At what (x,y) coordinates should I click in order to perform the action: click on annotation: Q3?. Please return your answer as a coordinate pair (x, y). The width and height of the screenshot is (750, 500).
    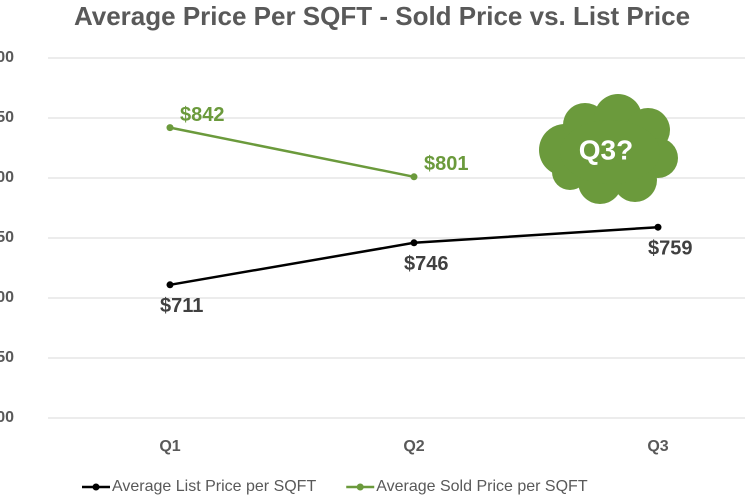
    Looking at the image, I should click on (606, 149).